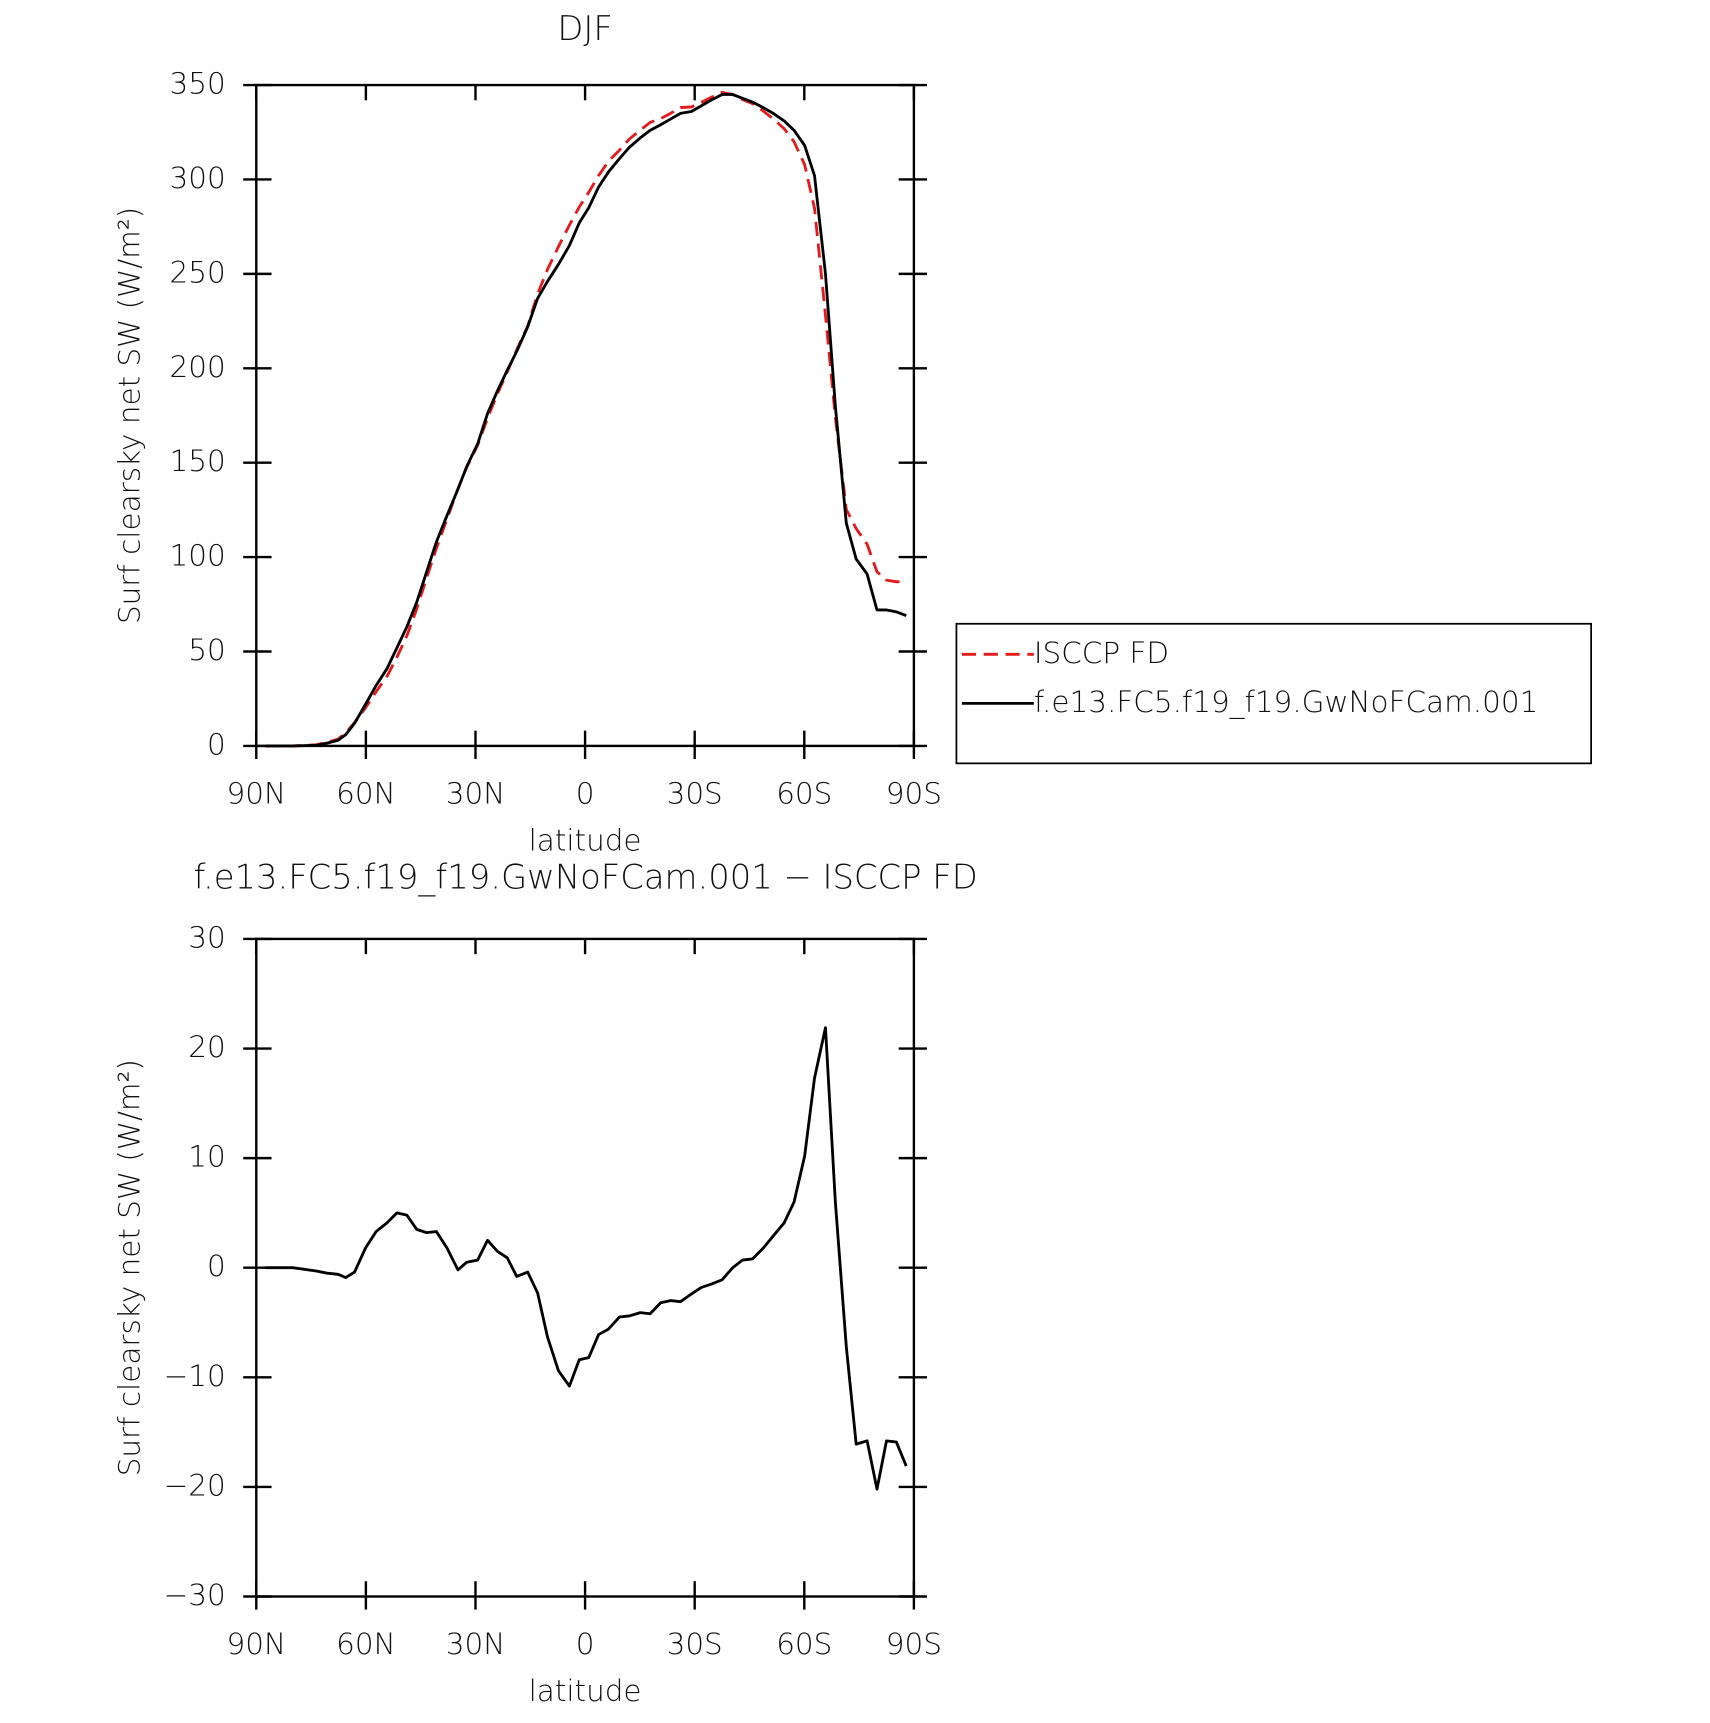 The image size is (1710, 1723). Describe the element at coordinates (206, 937) in the screenshot. I see `y-tick-label: 30` at that location.